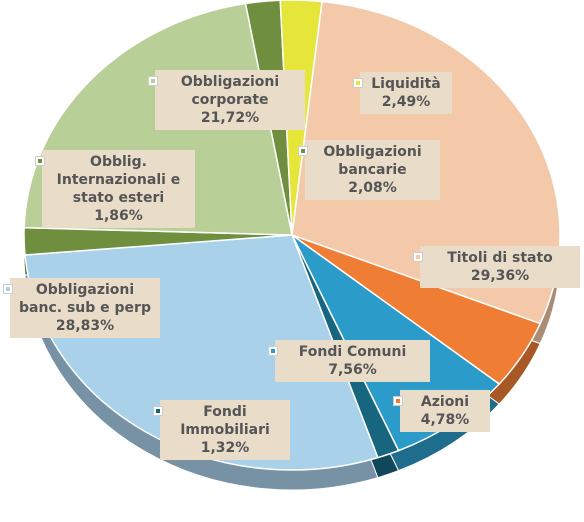 Image resolution: width=584 pixels, height=522 pixels. I want to click on label-value: 29,36%, so click(500, 276).